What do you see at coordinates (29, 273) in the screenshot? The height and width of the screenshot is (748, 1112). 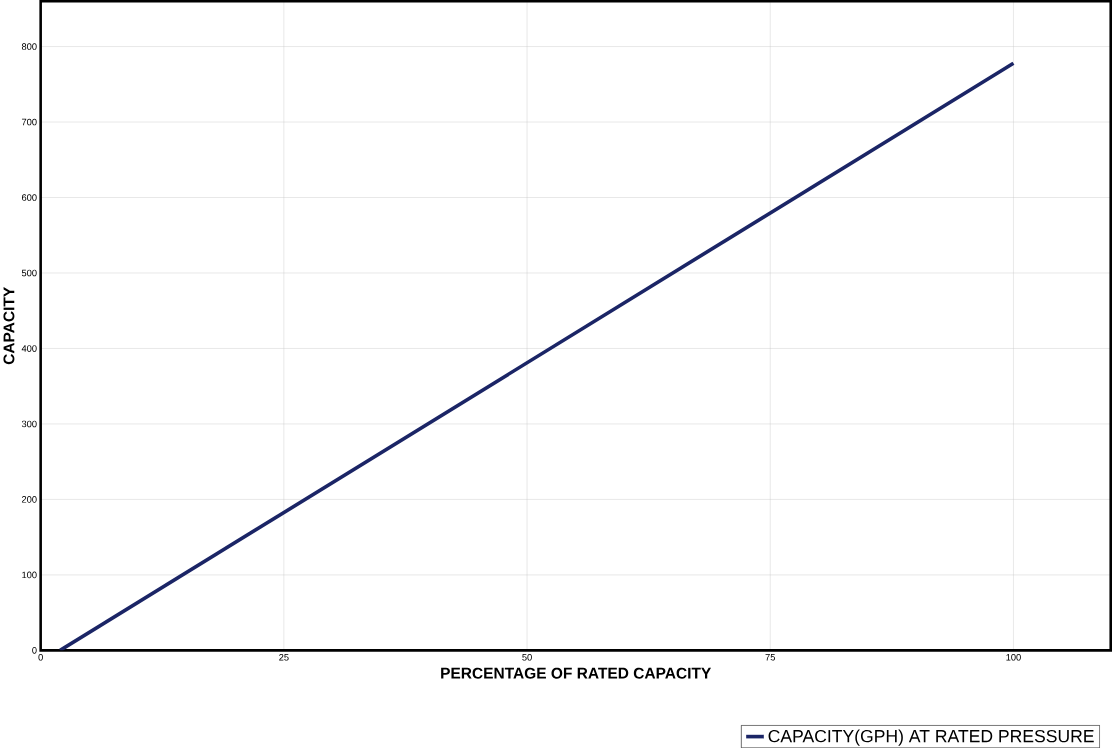 I see `y-tick-label: 500` at bounding box center [29, 273].